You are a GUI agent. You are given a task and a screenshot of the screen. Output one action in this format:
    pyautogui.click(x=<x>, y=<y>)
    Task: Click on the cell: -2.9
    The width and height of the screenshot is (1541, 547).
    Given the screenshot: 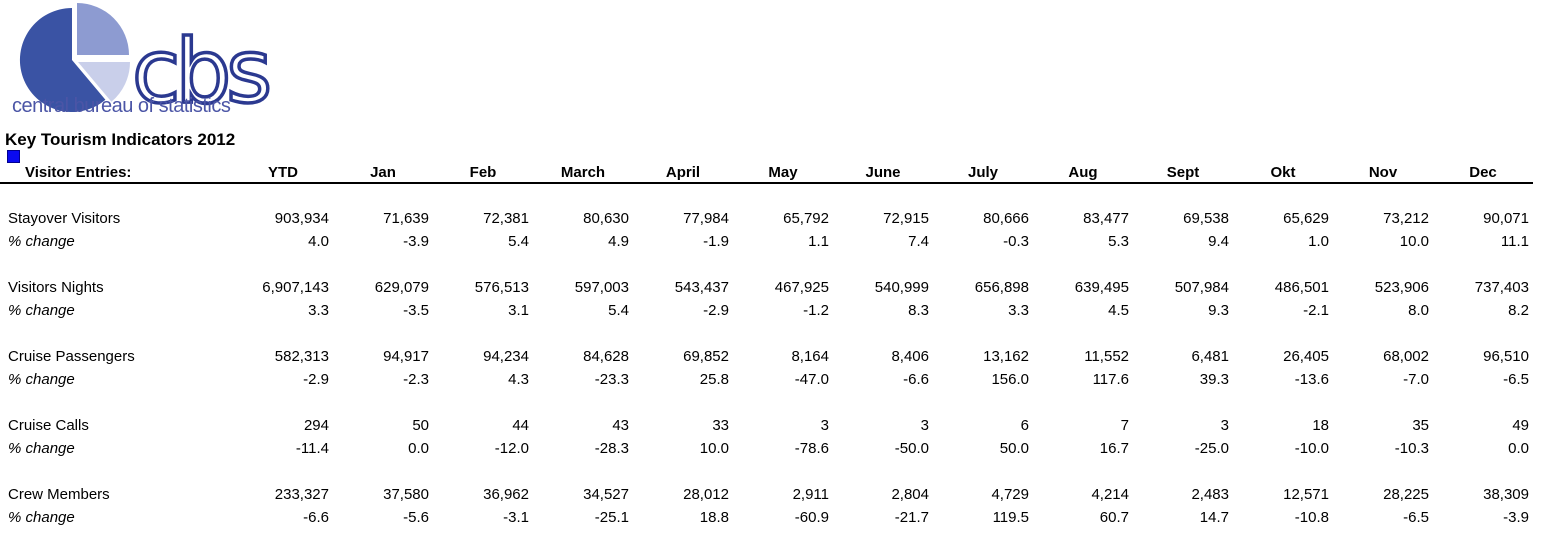 What is the action you would take?
    pyautogui.click(x=316, y=379)
    